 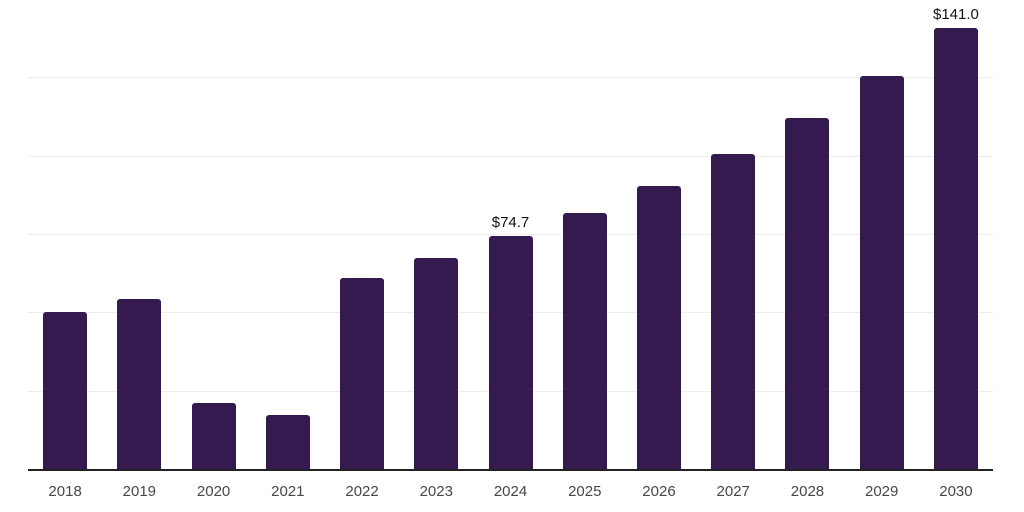 I want to click on x-tick-label: 2029, so click(x=882, y=491).